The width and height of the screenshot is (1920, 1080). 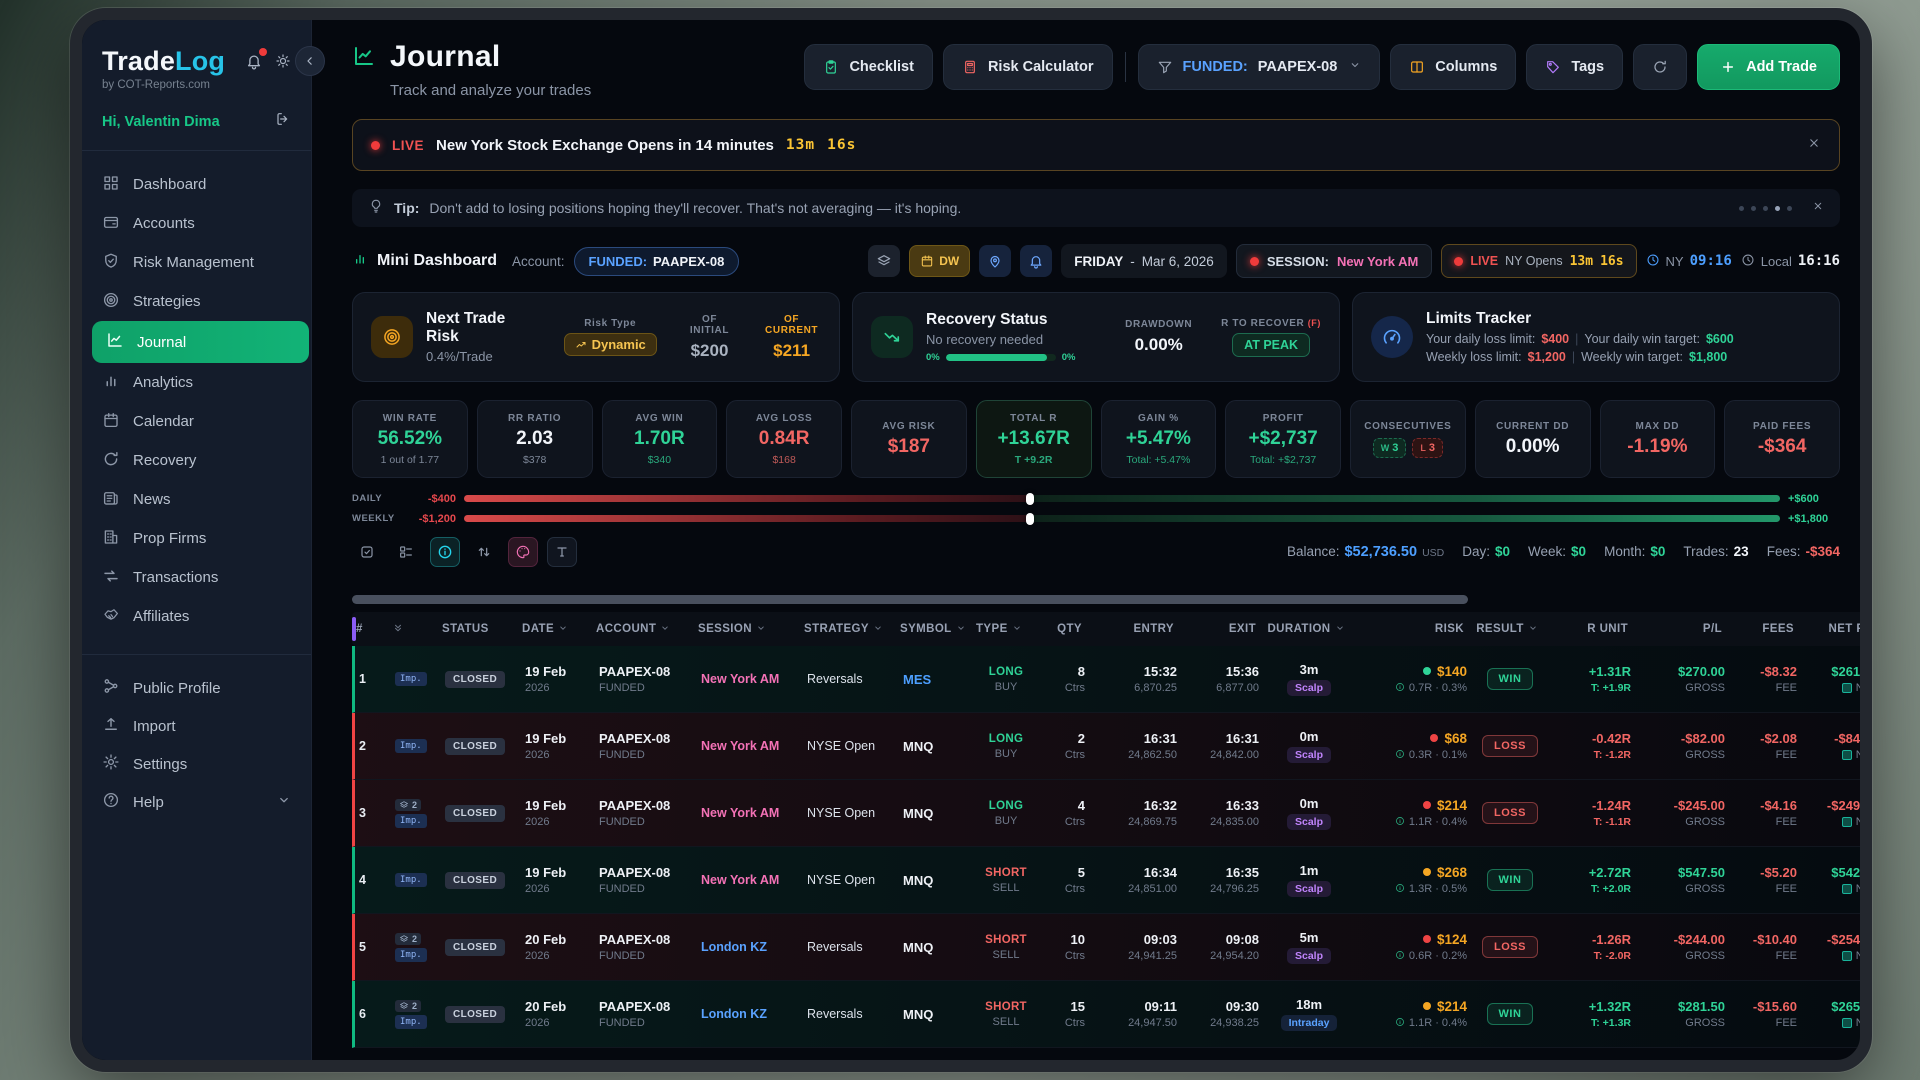 What do you see at coordinates (995, 261) in the screenshot?
I see `pin-button` at bounding box center [995, 261].